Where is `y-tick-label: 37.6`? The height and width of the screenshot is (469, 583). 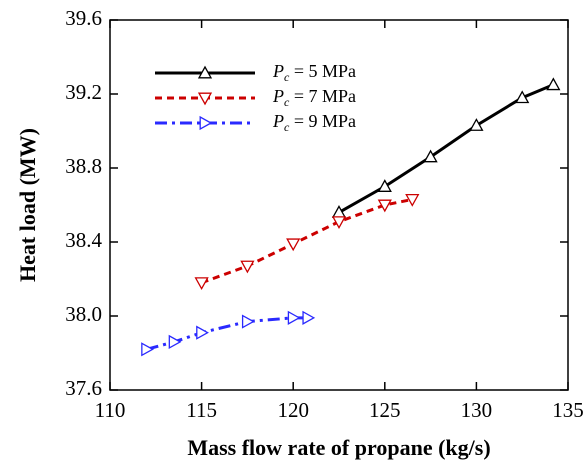
y-tick-label: 37.6 is located at coordinates (83, 388).